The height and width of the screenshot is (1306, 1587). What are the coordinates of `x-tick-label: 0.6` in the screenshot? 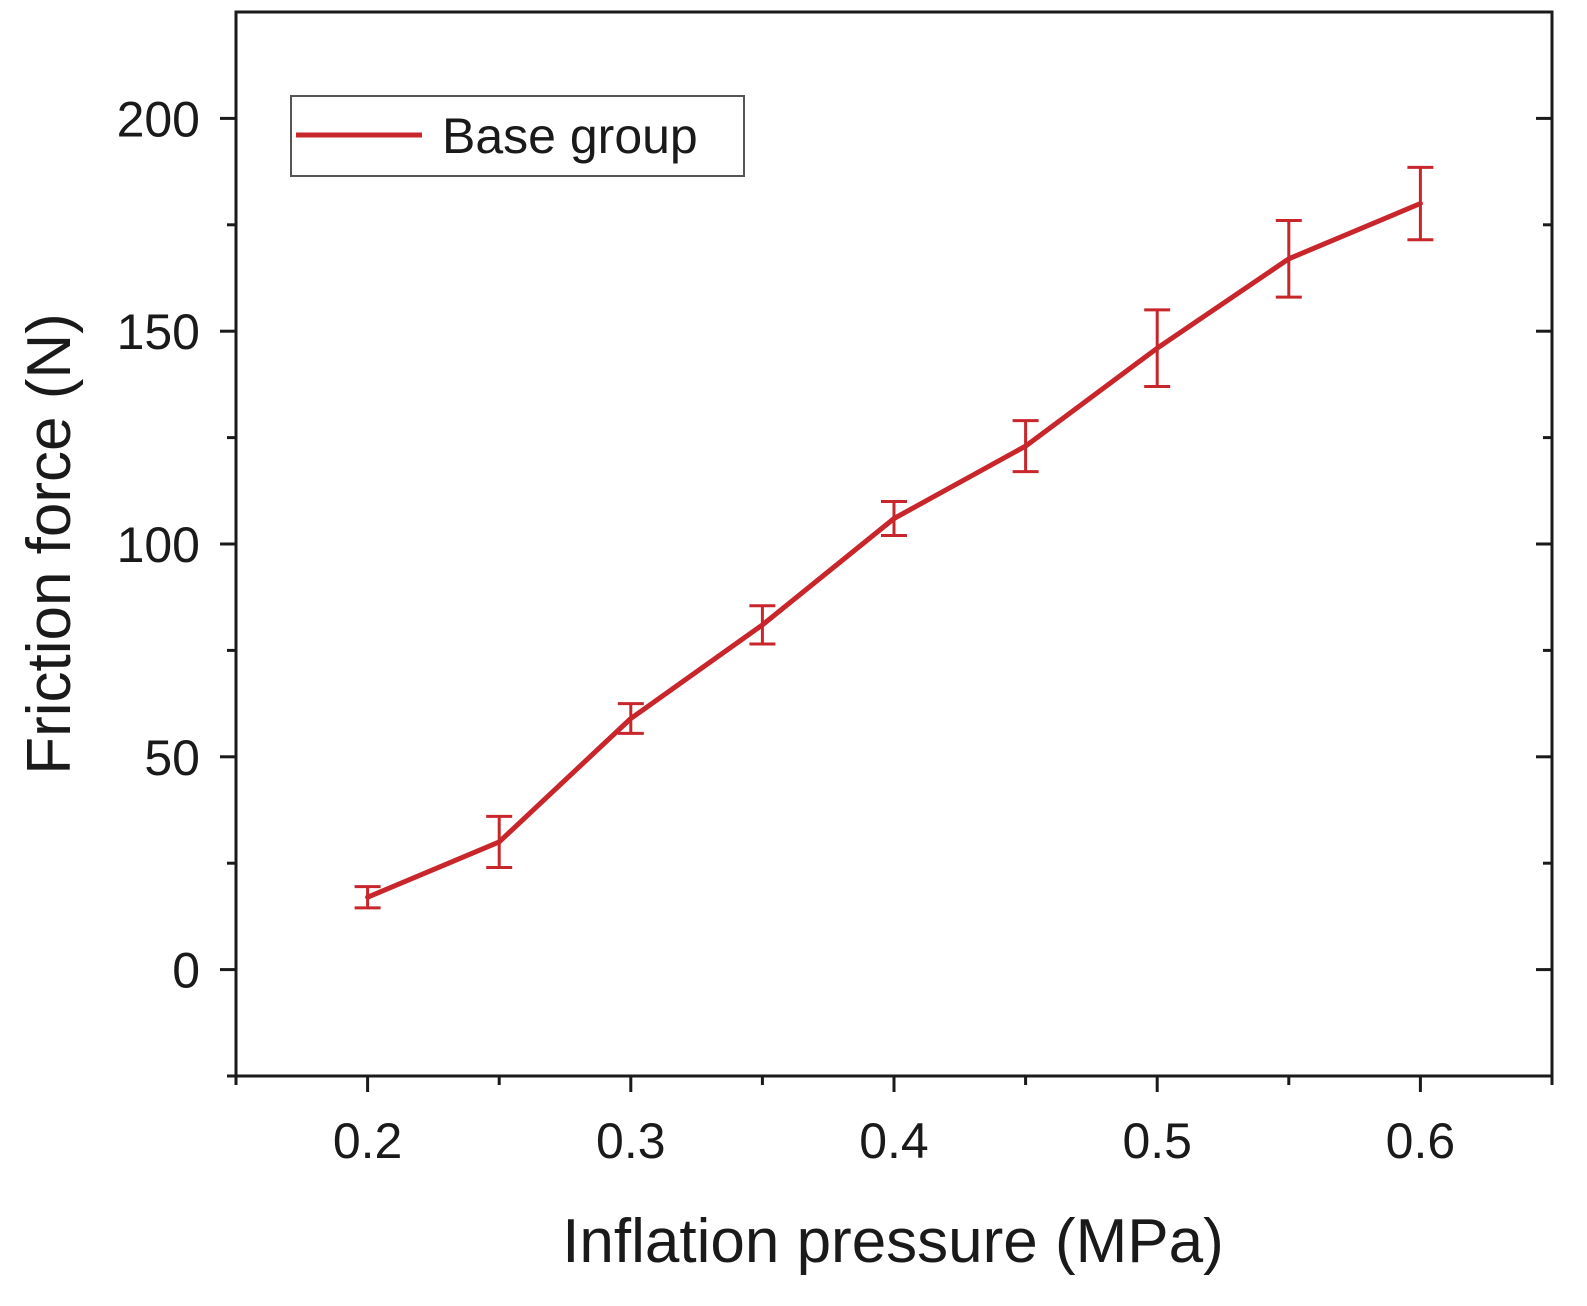 It's located at (1421, 1141).